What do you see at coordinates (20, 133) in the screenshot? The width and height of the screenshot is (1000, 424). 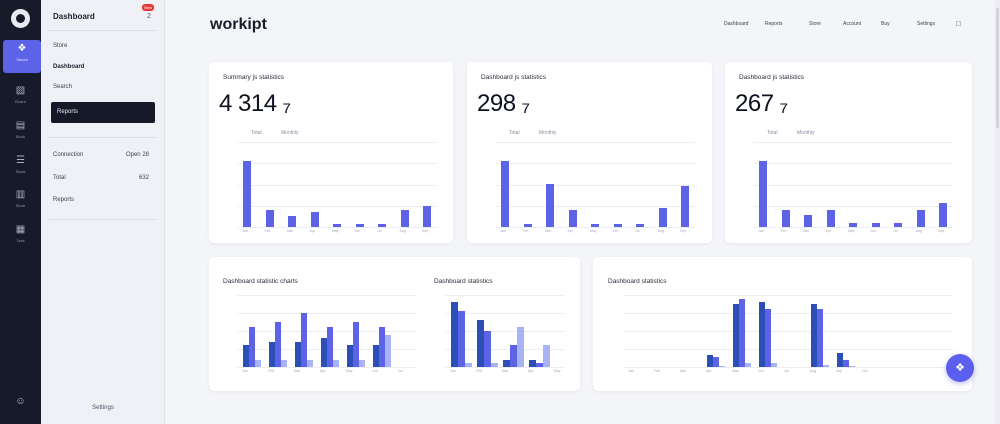 I see `rail-item-book: ▤ Book` at bounding box center [20, 133].